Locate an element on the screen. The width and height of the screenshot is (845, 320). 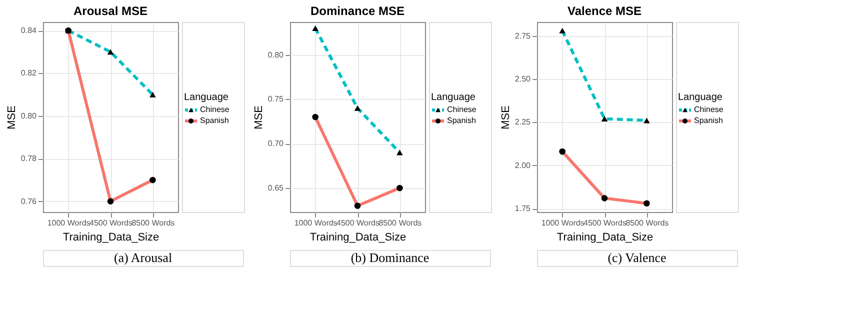
y-tick-label: 0.84 is located at coordinates (29, 31).